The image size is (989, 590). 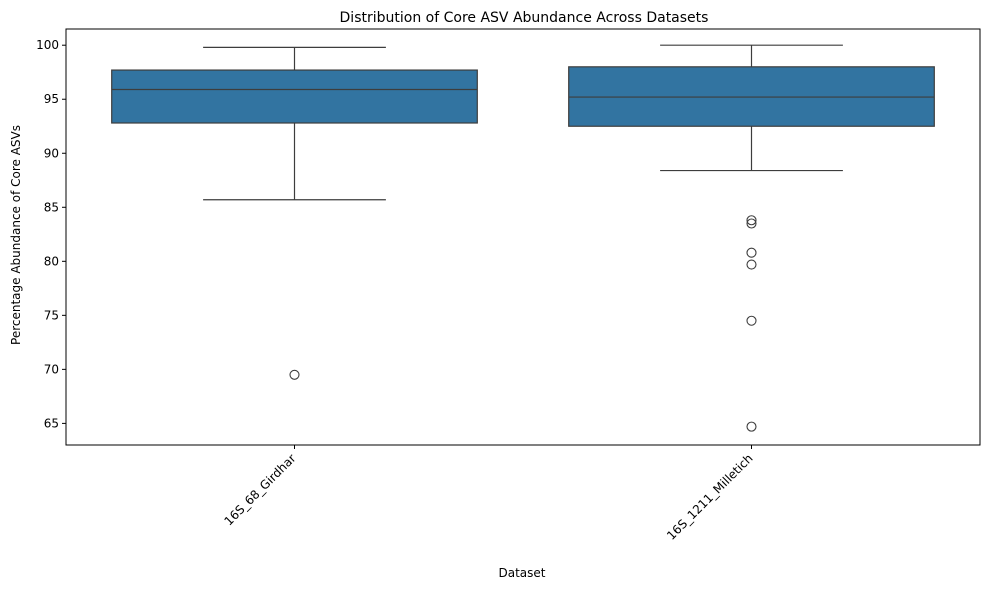 What do you see at coordinates (51, 369) in the screenshot?
I see `y-tick-label: 70` at bounding box center [51, 369].